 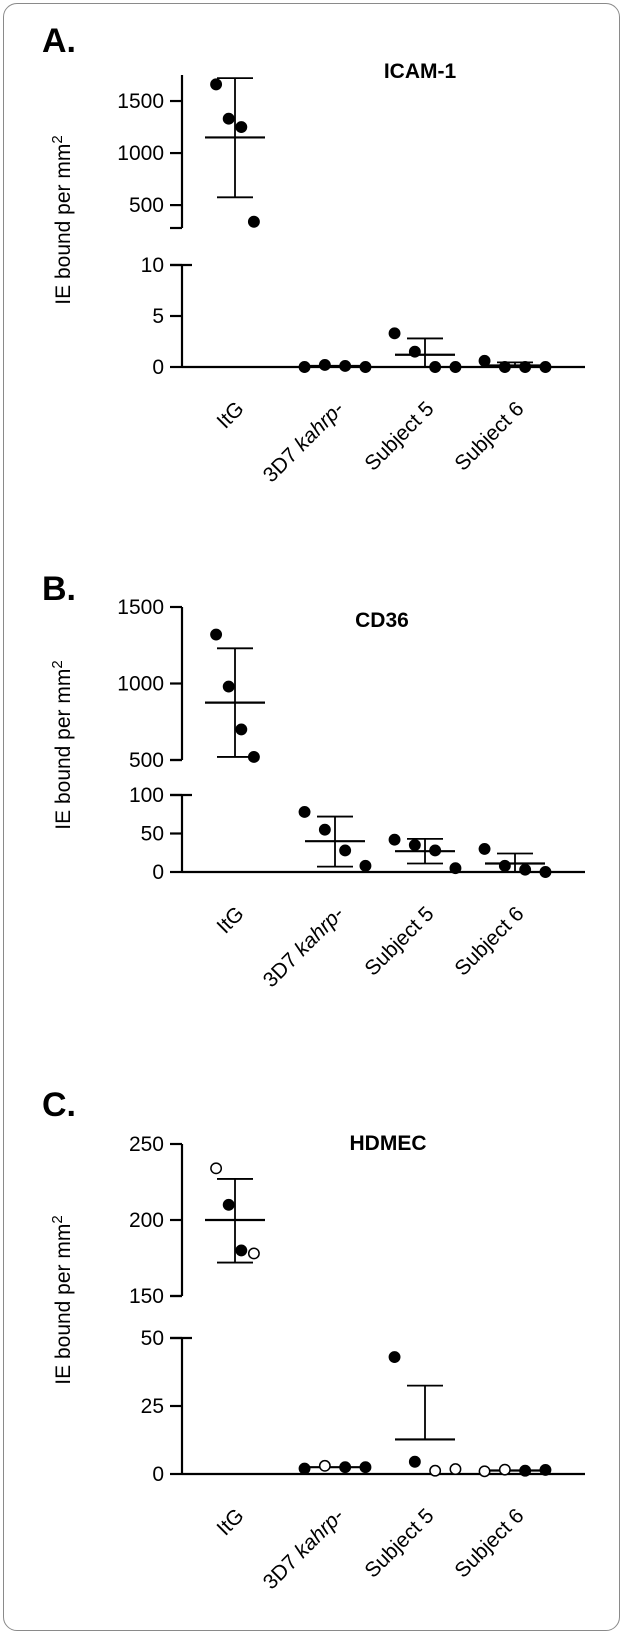 I want to click on y-tick-label: 200, so click(x=146, y=1220).